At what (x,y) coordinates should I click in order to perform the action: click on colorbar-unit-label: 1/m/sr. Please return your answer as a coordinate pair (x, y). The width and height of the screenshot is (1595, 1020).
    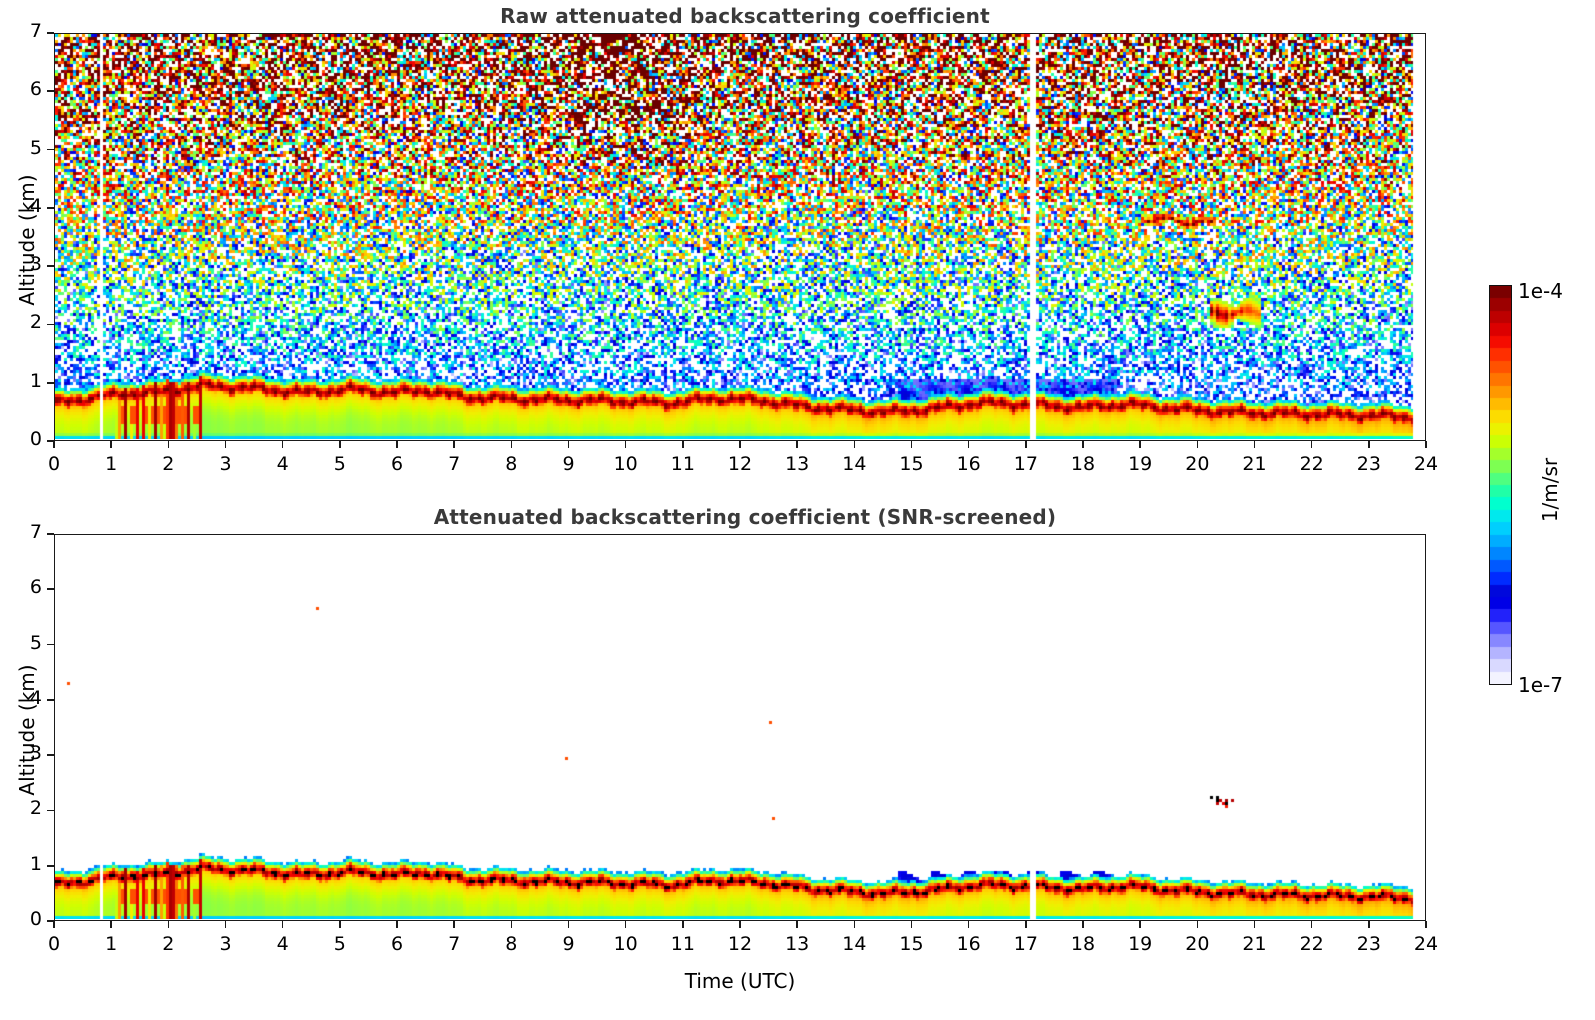
    Looking at the image, I should click on (1550, 490).